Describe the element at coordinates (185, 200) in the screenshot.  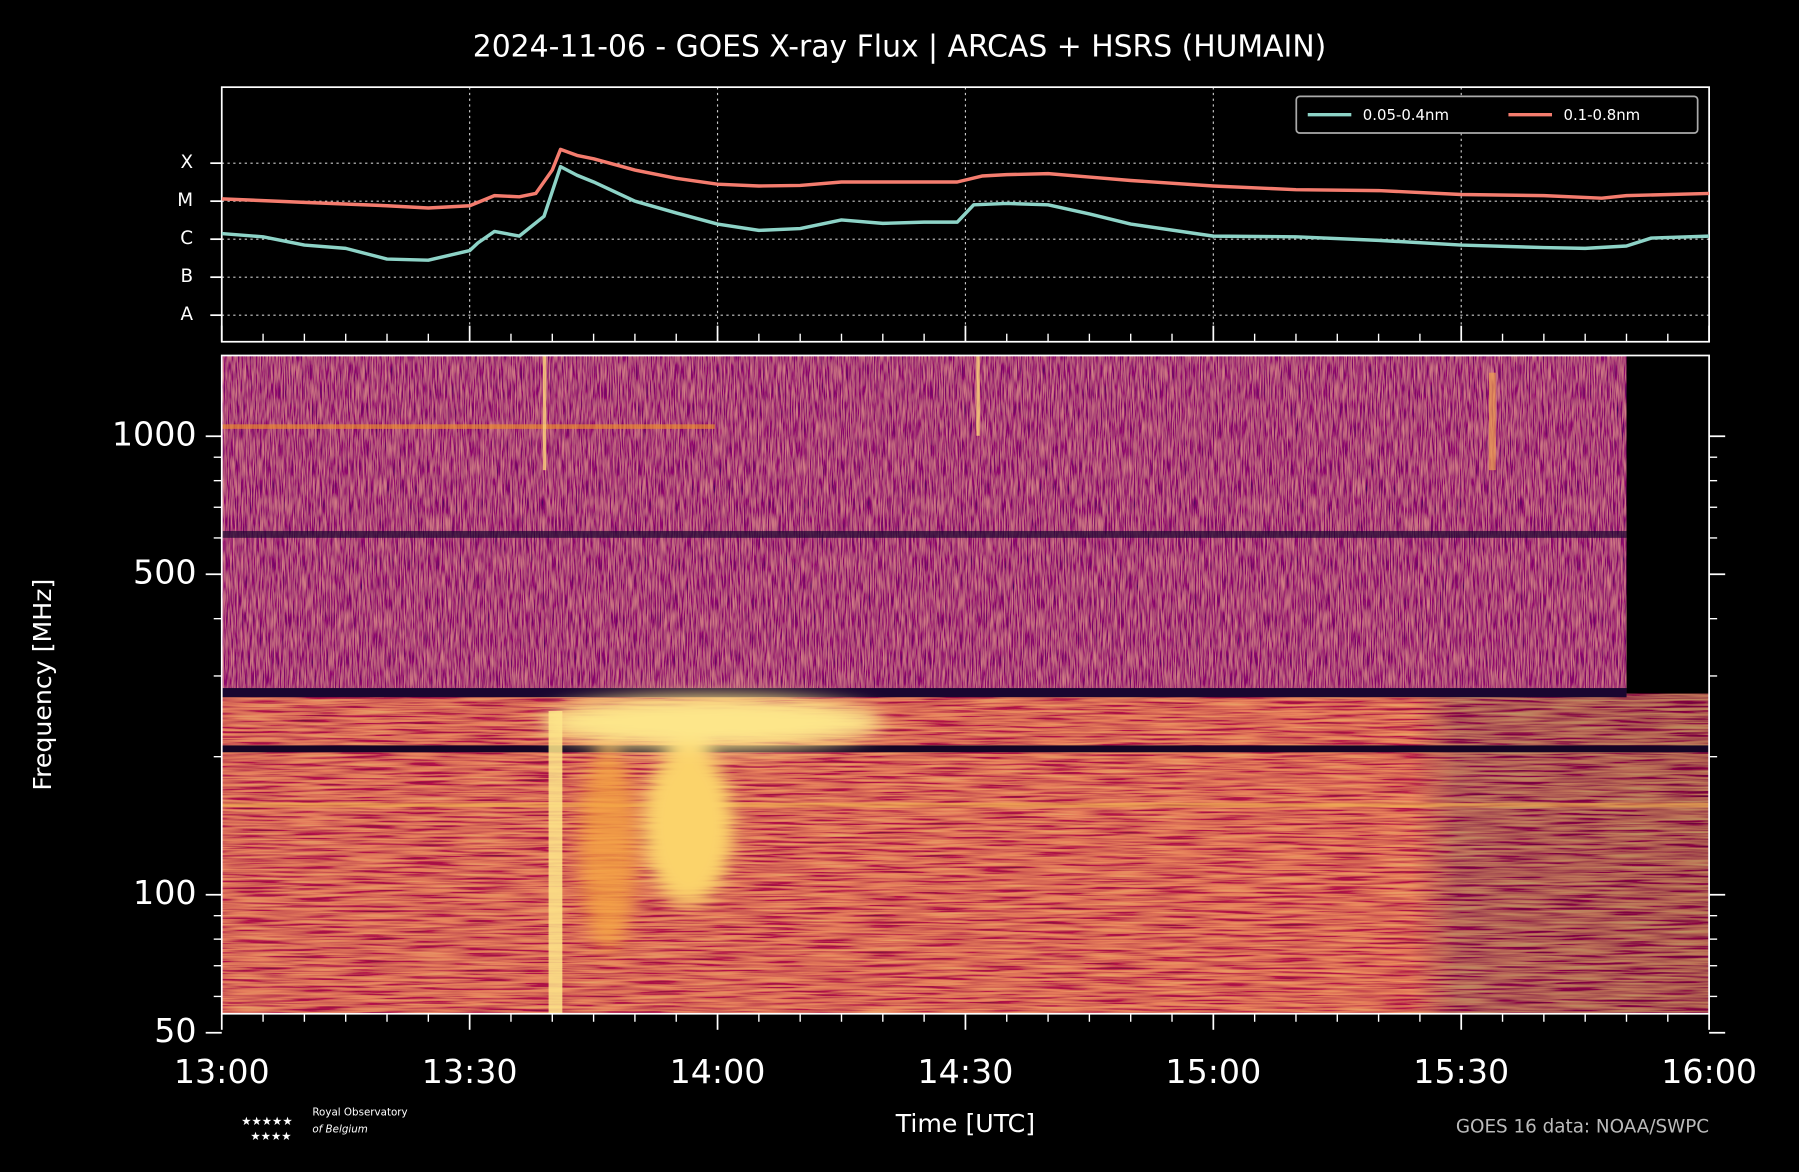
I see `y-tick-label: M` at that location.